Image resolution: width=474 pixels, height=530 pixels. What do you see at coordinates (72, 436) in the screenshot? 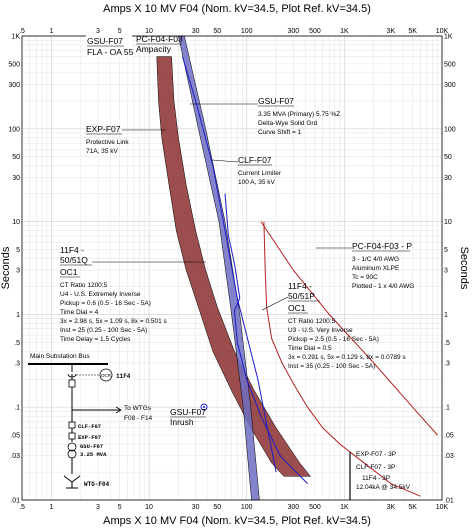
I see `fuse-icon` at bounding box center [72, 436].